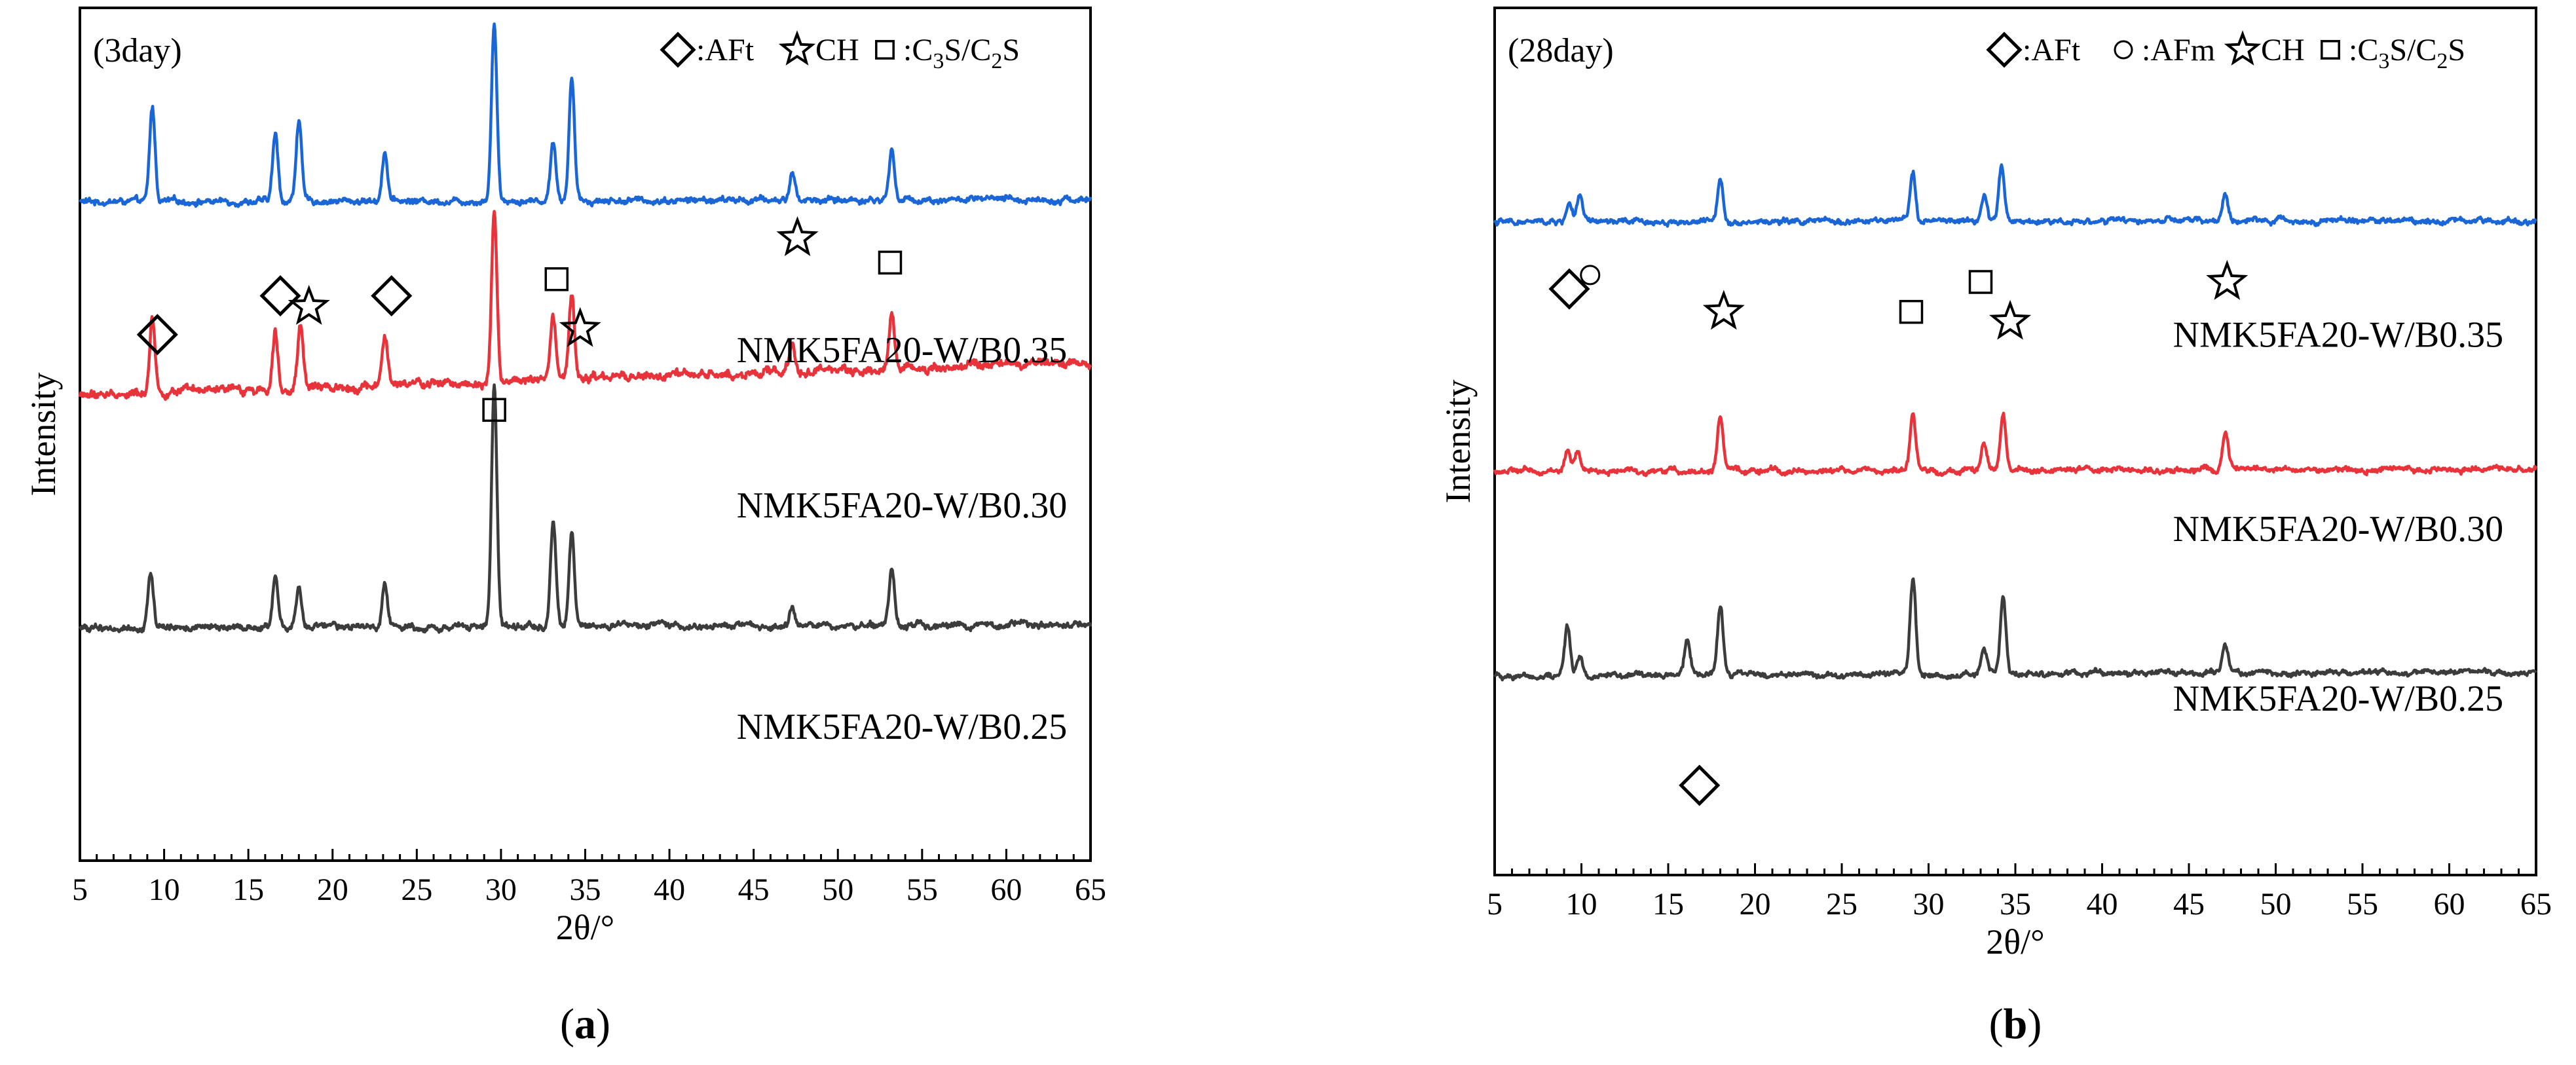 Image resolution: width=2576 pixels, height=1065 pixels. What do you see at coordinates (2178, 50) in the screenshot?
I see `legend-label: :AFm` at bounding box center [2178, 50].